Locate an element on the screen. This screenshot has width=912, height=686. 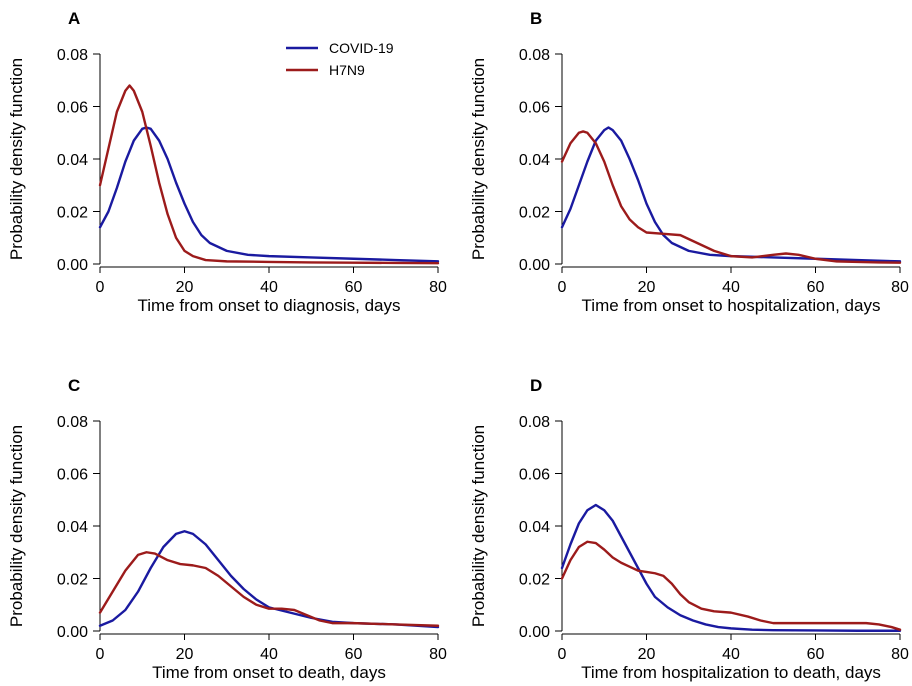
x-axis-label: Time from onset to death, days is located at coordinates (269, 672).